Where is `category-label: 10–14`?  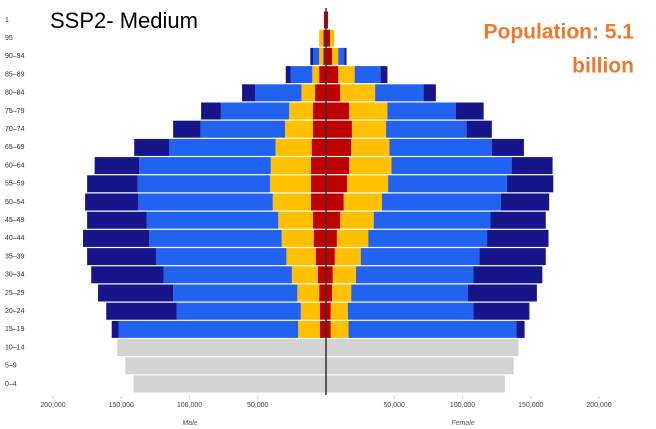
category-label: 10–14 is located at coordinates (15, 347).